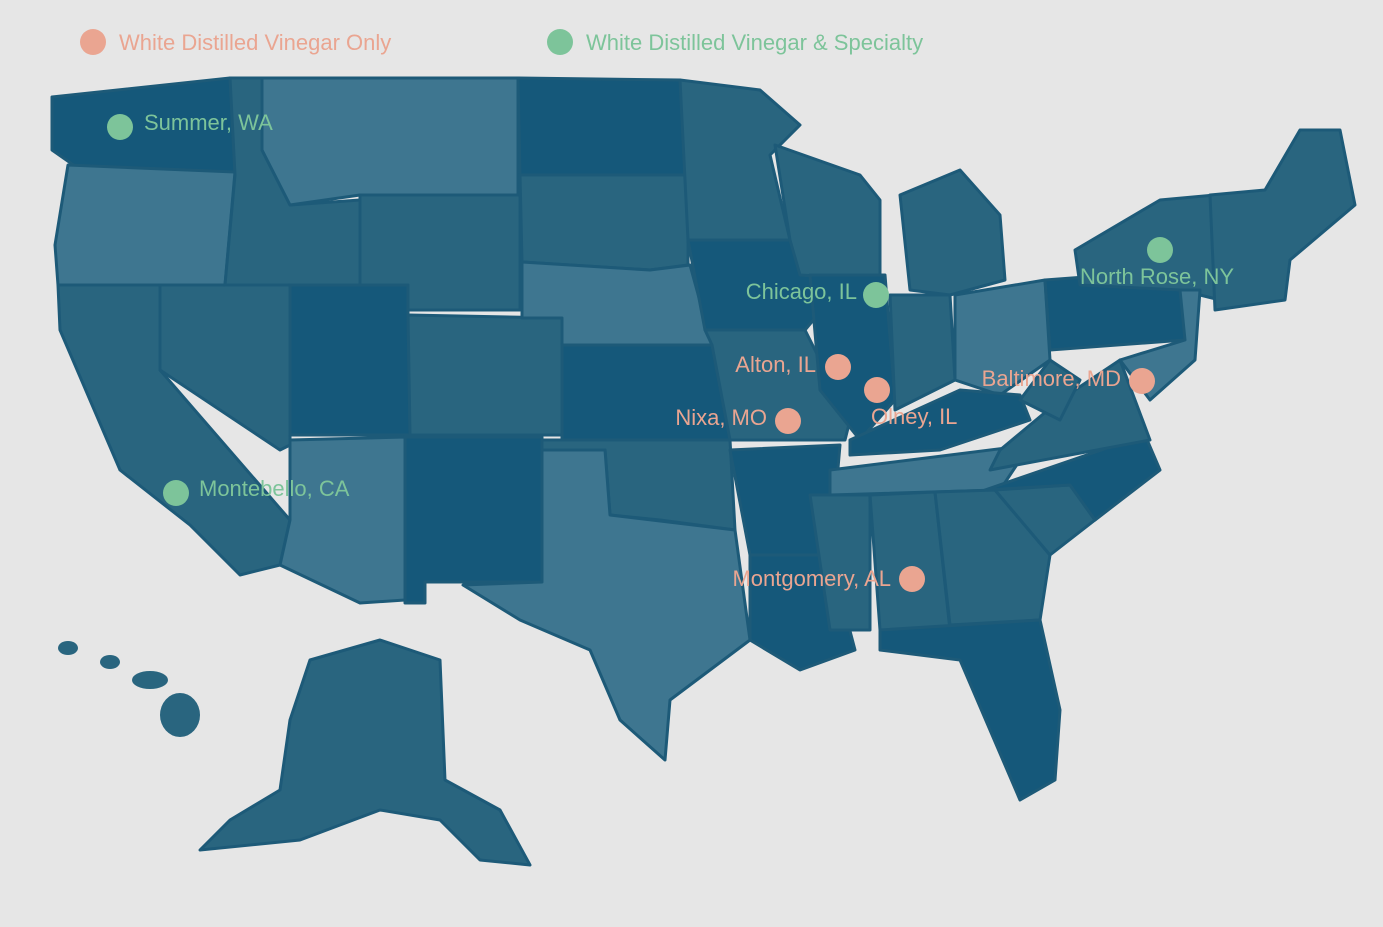 The width and height of the screenshot is (1383, 927). What do you see at coordinates (255, 42) in the screenshot?
I see `legend-label: White Distilled Vinegar Only` at bounding box center [255, 42].